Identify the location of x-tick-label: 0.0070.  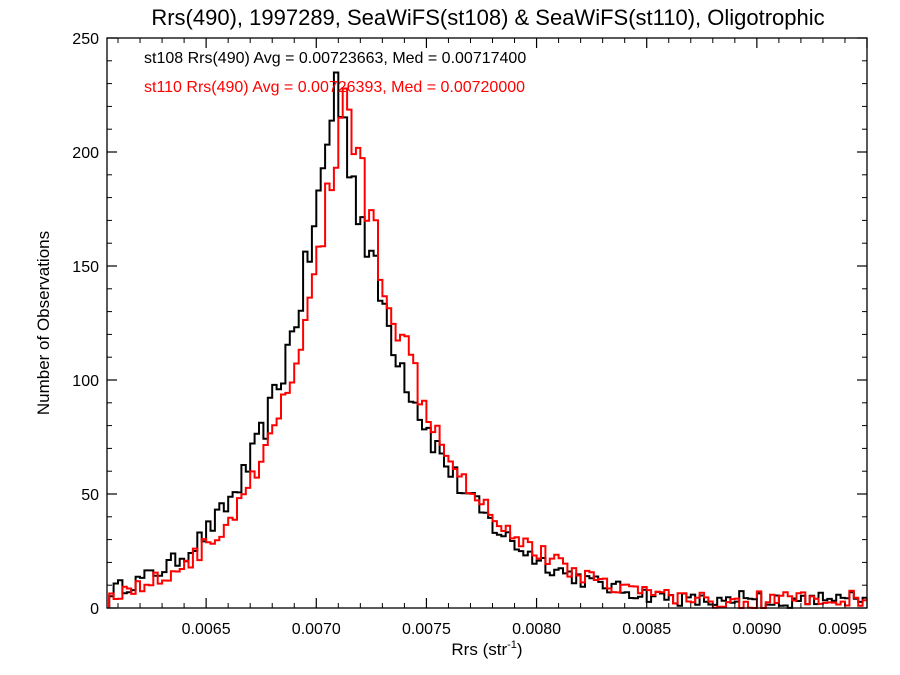
(316, 629).